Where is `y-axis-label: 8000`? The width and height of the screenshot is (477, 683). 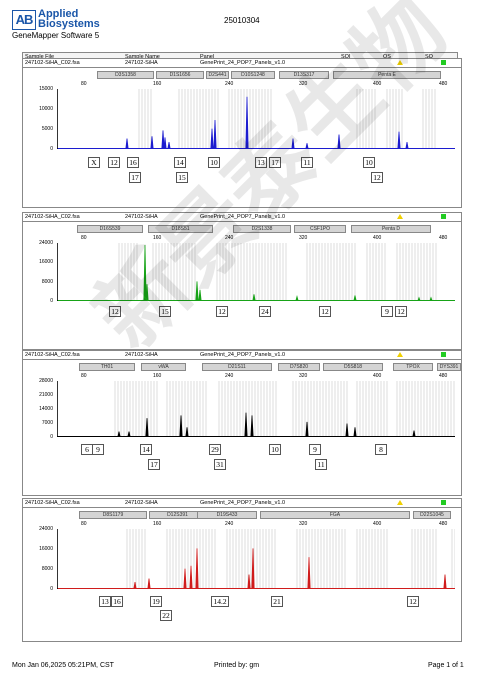
y-axis-label: 8000 is located at coordinates (47, 281).